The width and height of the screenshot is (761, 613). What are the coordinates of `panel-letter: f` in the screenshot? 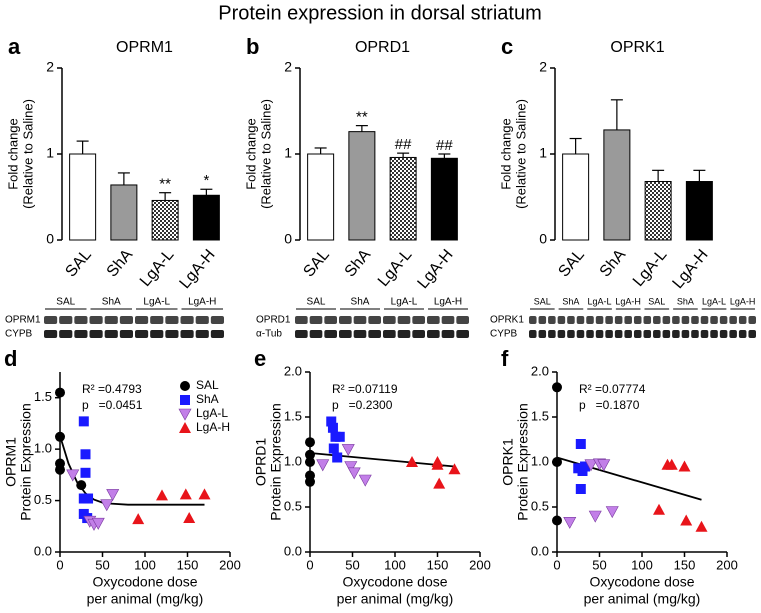 It's located at (505, 358).